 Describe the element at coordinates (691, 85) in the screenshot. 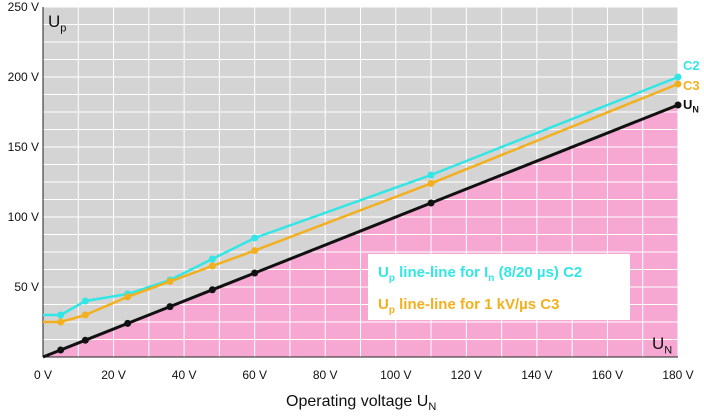

I see `series-end-label-c3: C3` at that location.